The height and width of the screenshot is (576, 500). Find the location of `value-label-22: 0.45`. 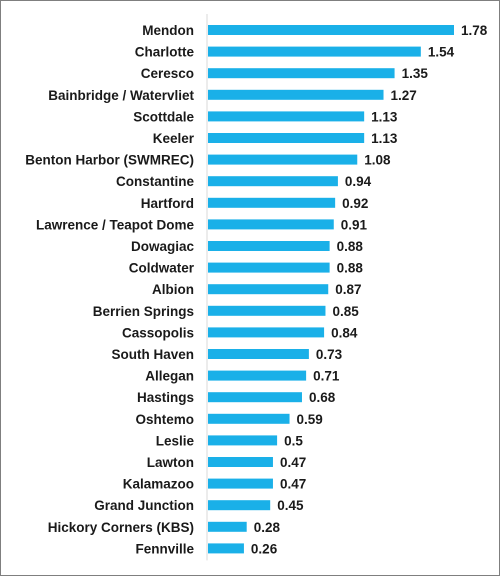

value-label-22: 0.45 is located at coordinates (290, 505).